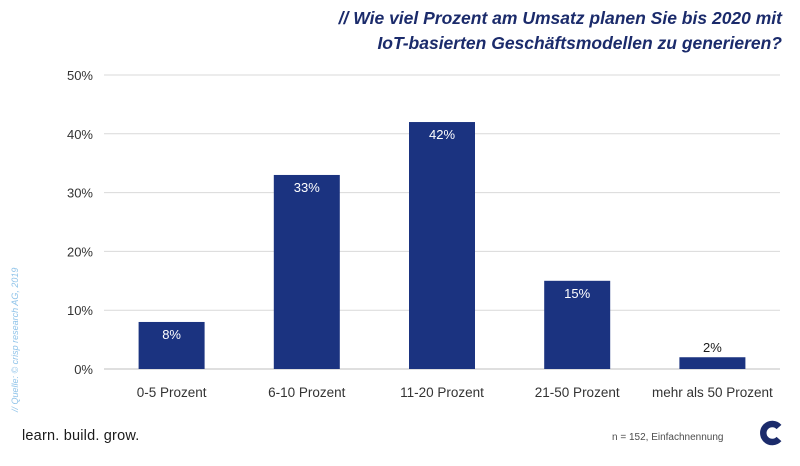 This screenshot has width=800, height=466. I want to click on y-tick-label: 30%, so click(80, 193).